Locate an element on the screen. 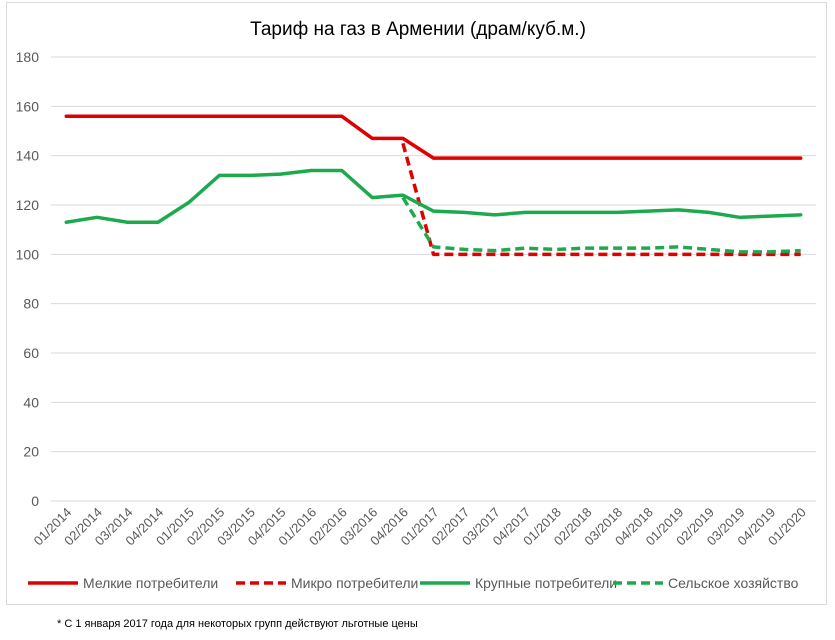  y-tick-label: 60 is located at coordinates (31, 353).